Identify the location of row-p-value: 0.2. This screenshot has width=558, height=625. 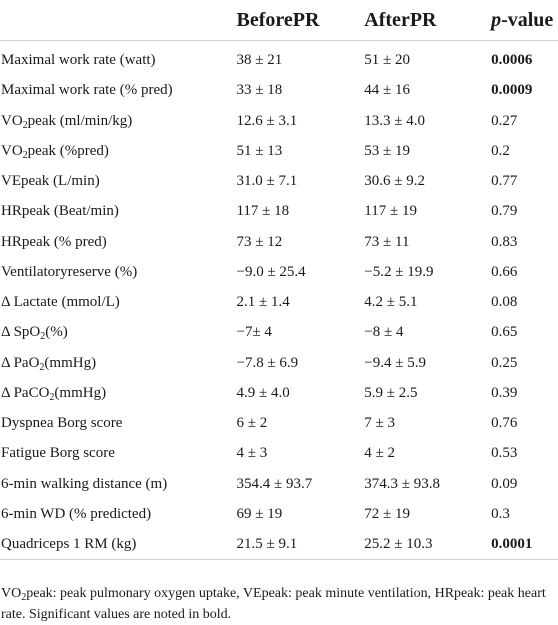
(500, 150).